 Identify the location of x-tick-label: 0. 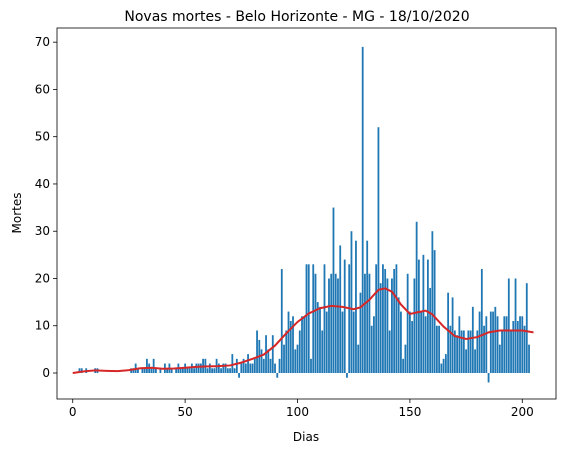
(73, 412).